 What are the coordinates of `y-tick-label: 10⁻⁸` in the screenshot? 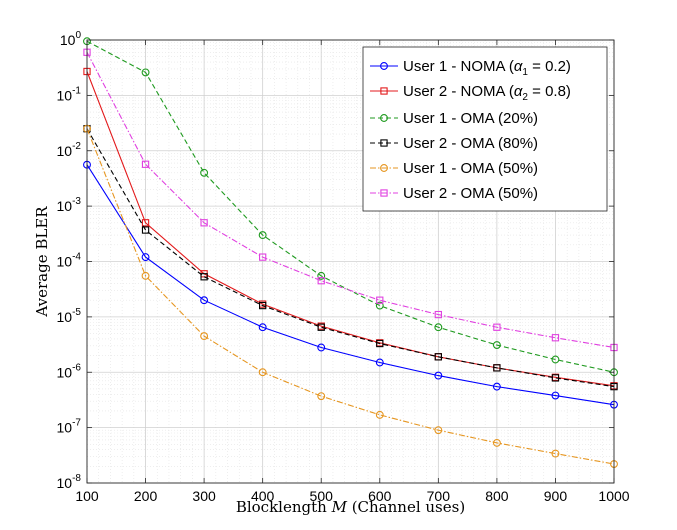 It's located at (69, 482).